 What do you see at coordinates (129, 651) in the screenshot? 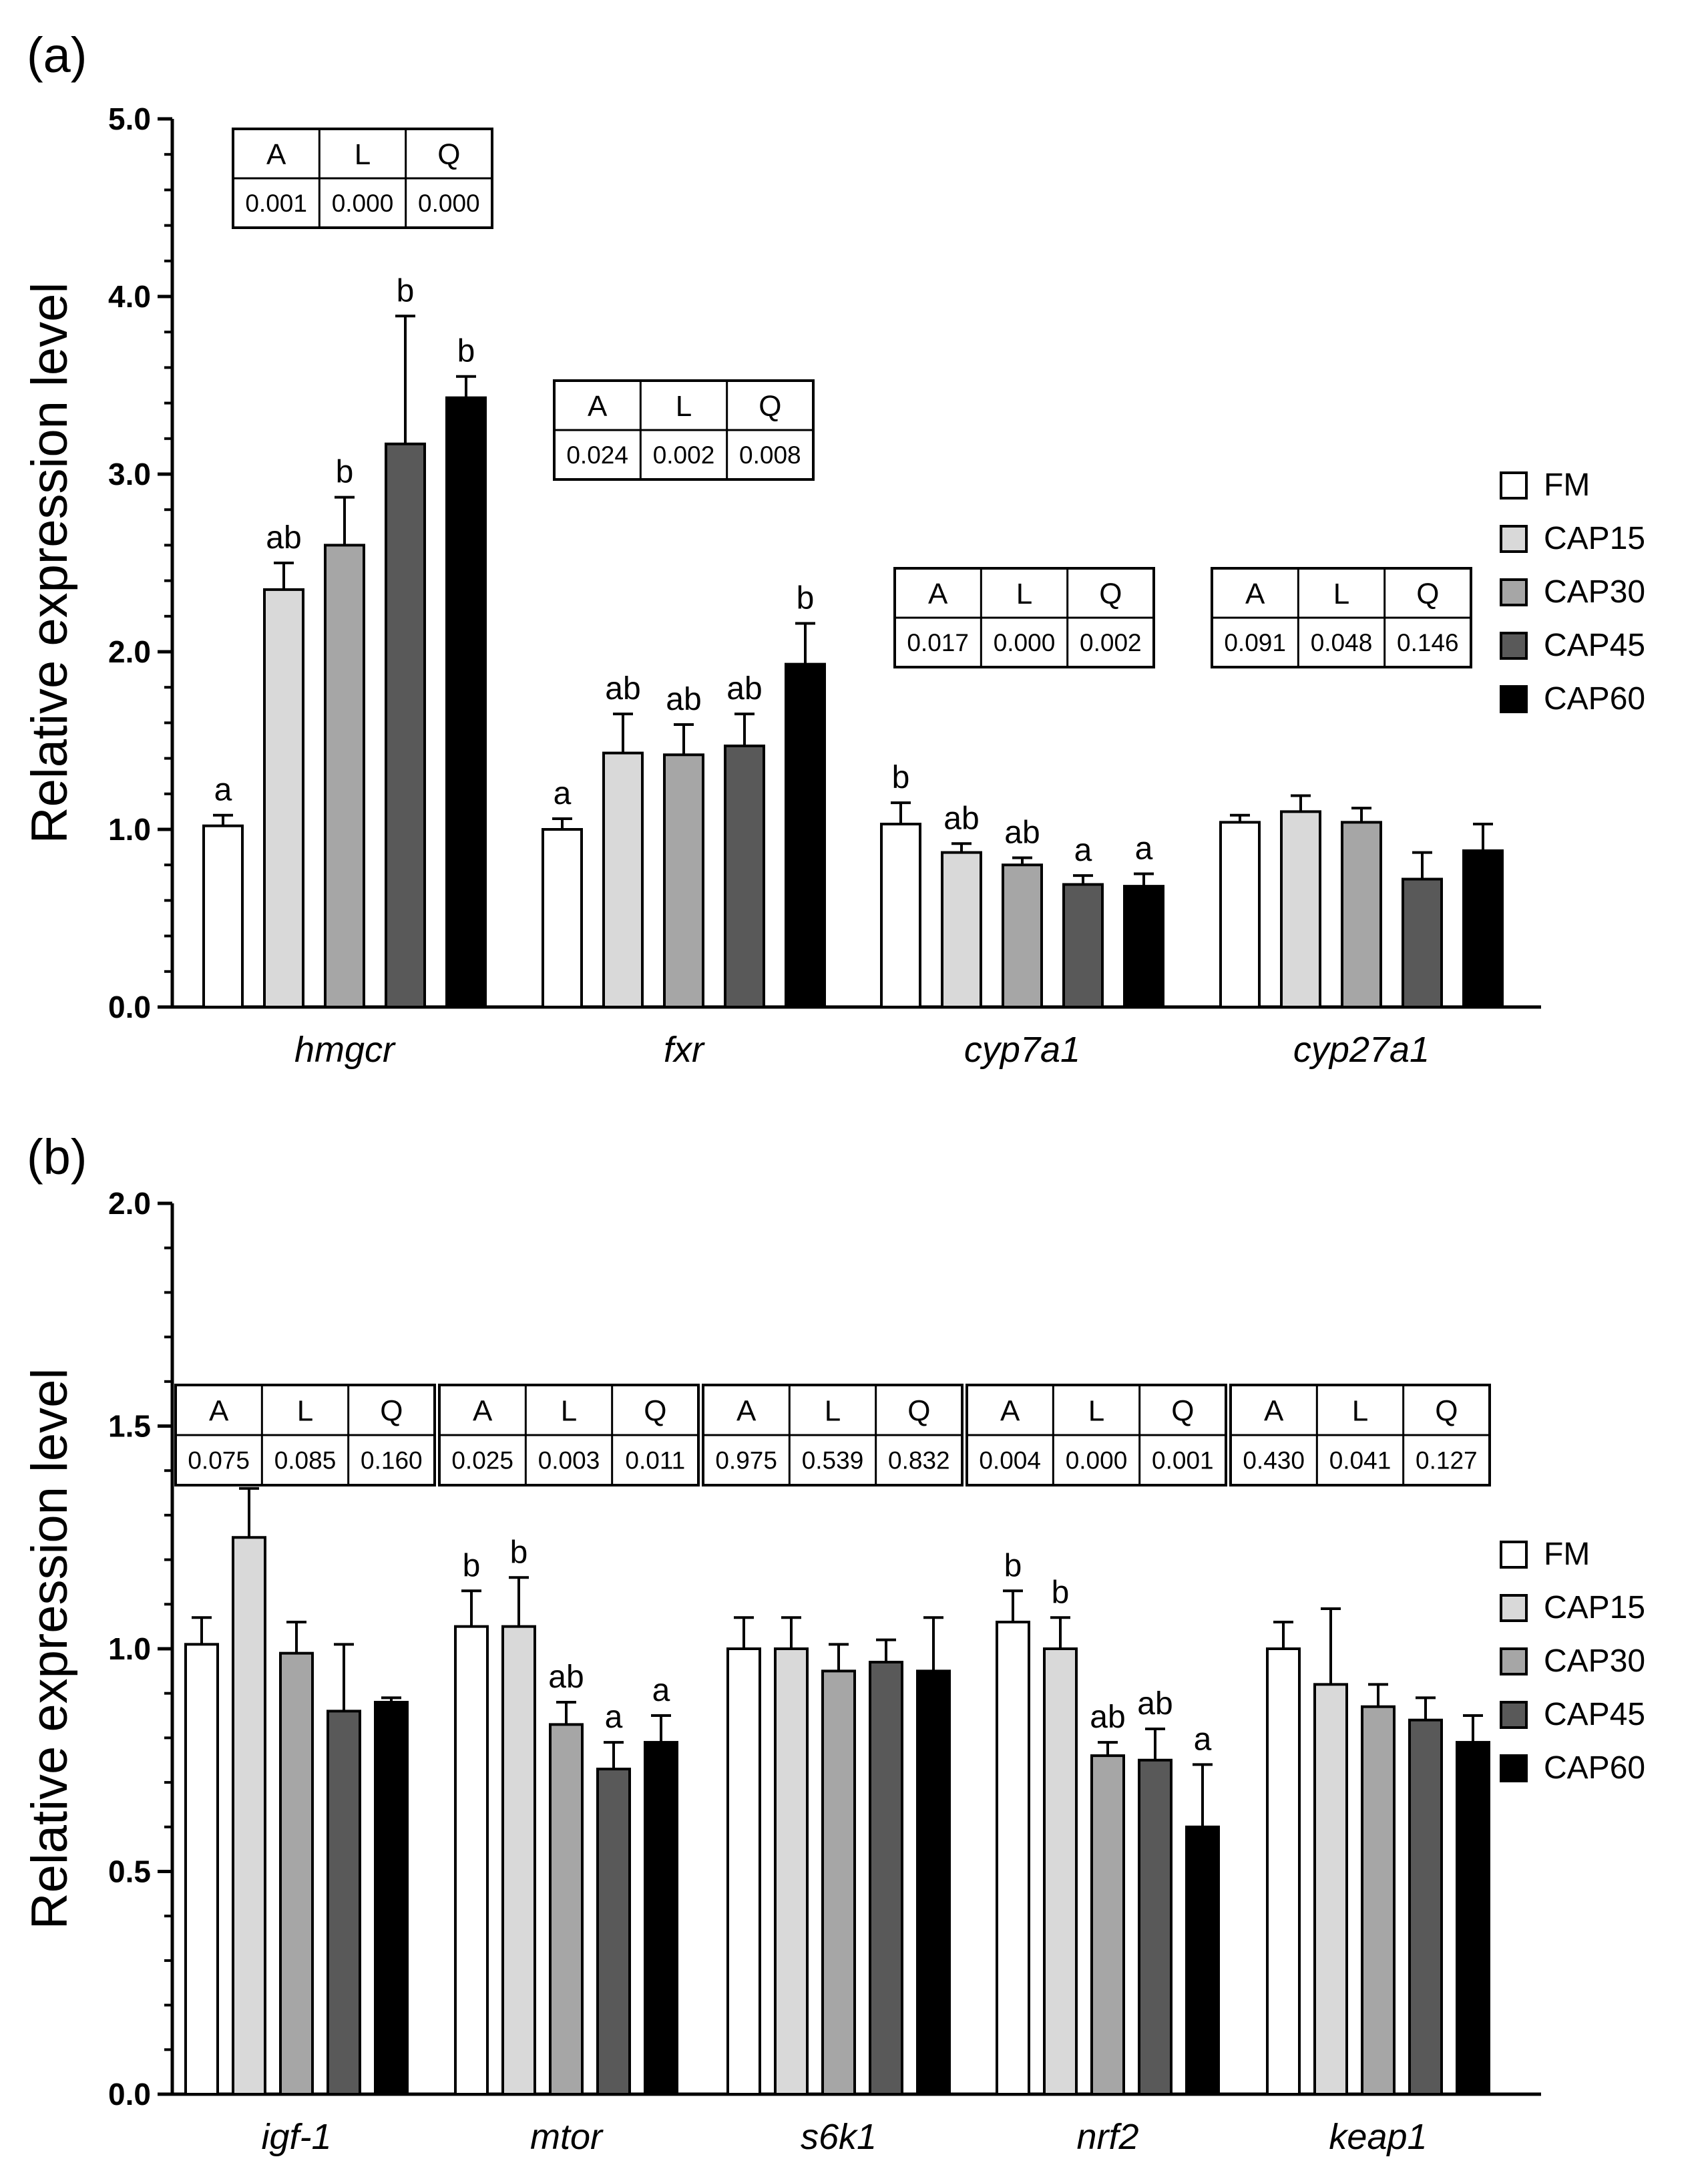
I see `y-tick-label: 2.0` at bounding box center [129, 651].